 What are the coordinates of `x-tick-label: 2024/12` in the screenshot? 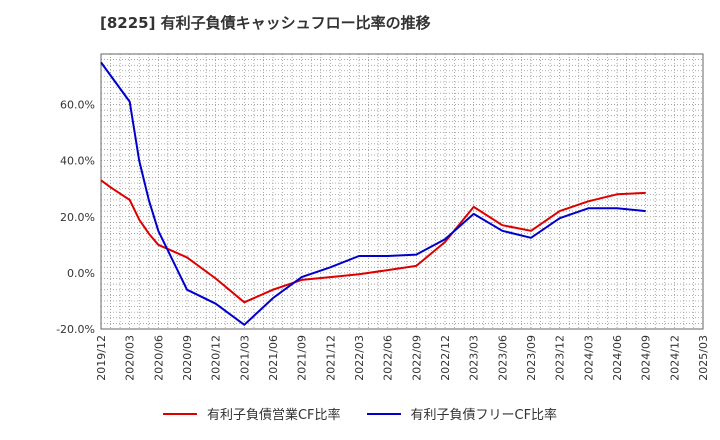 It's located at (674, 358).